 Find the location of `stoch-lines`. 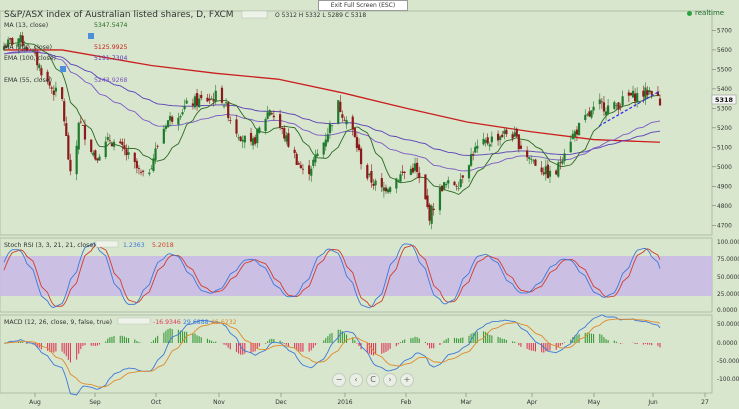

stoch-lines is located at coordinates (332, 276).